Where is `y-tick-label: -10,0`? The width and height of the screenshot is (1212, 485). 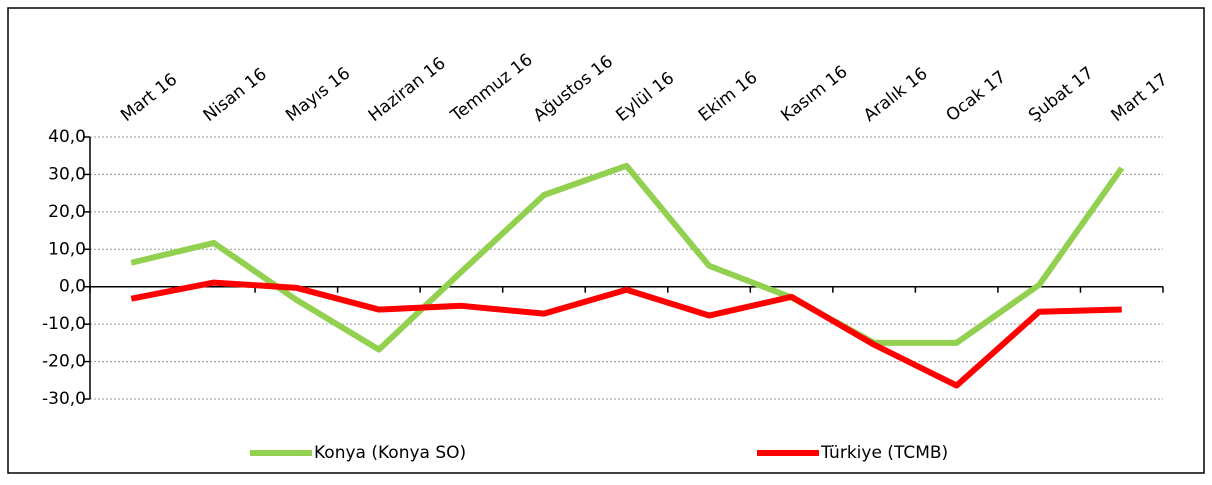
y-tick-label: -10,0 is located at coordinates (64, 324).